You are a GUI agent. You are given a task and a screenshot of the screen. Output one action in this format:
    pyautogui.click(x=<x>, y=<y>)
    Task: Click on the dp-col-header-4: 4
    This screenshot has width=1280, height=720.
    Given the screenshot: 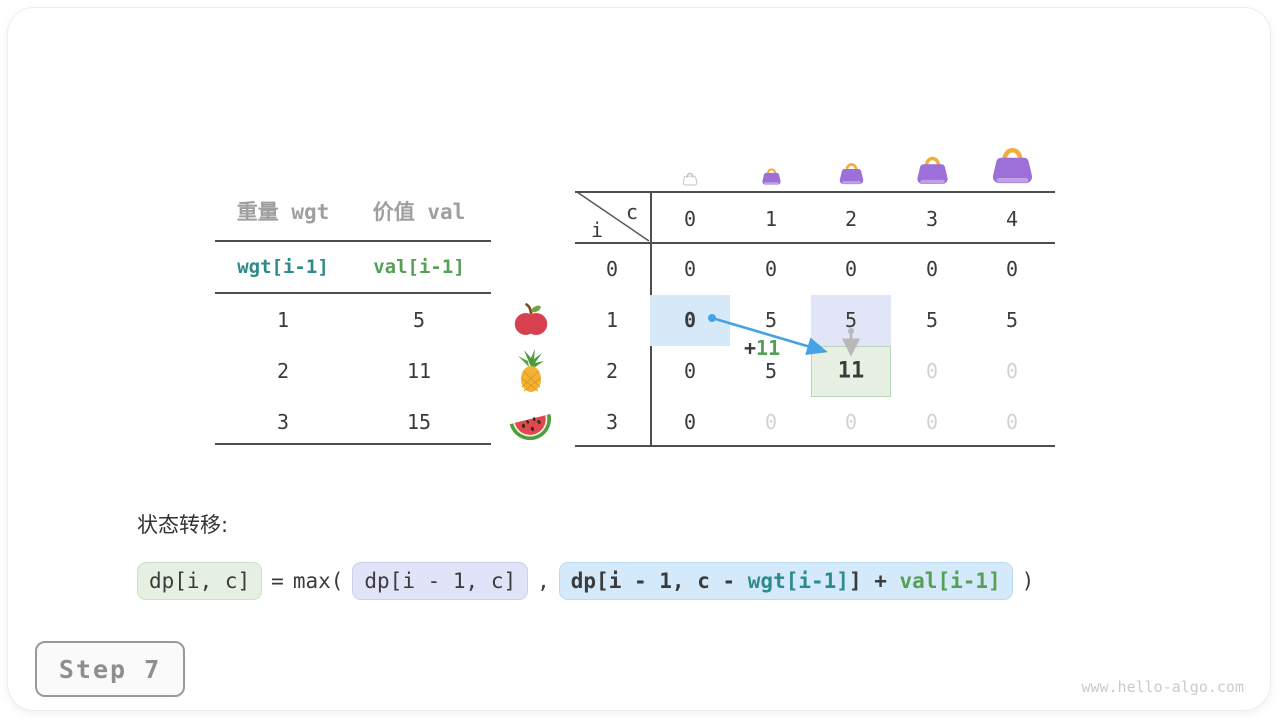 What is the action you would take?
    pyautogui.click(x=1012, y=219)
    